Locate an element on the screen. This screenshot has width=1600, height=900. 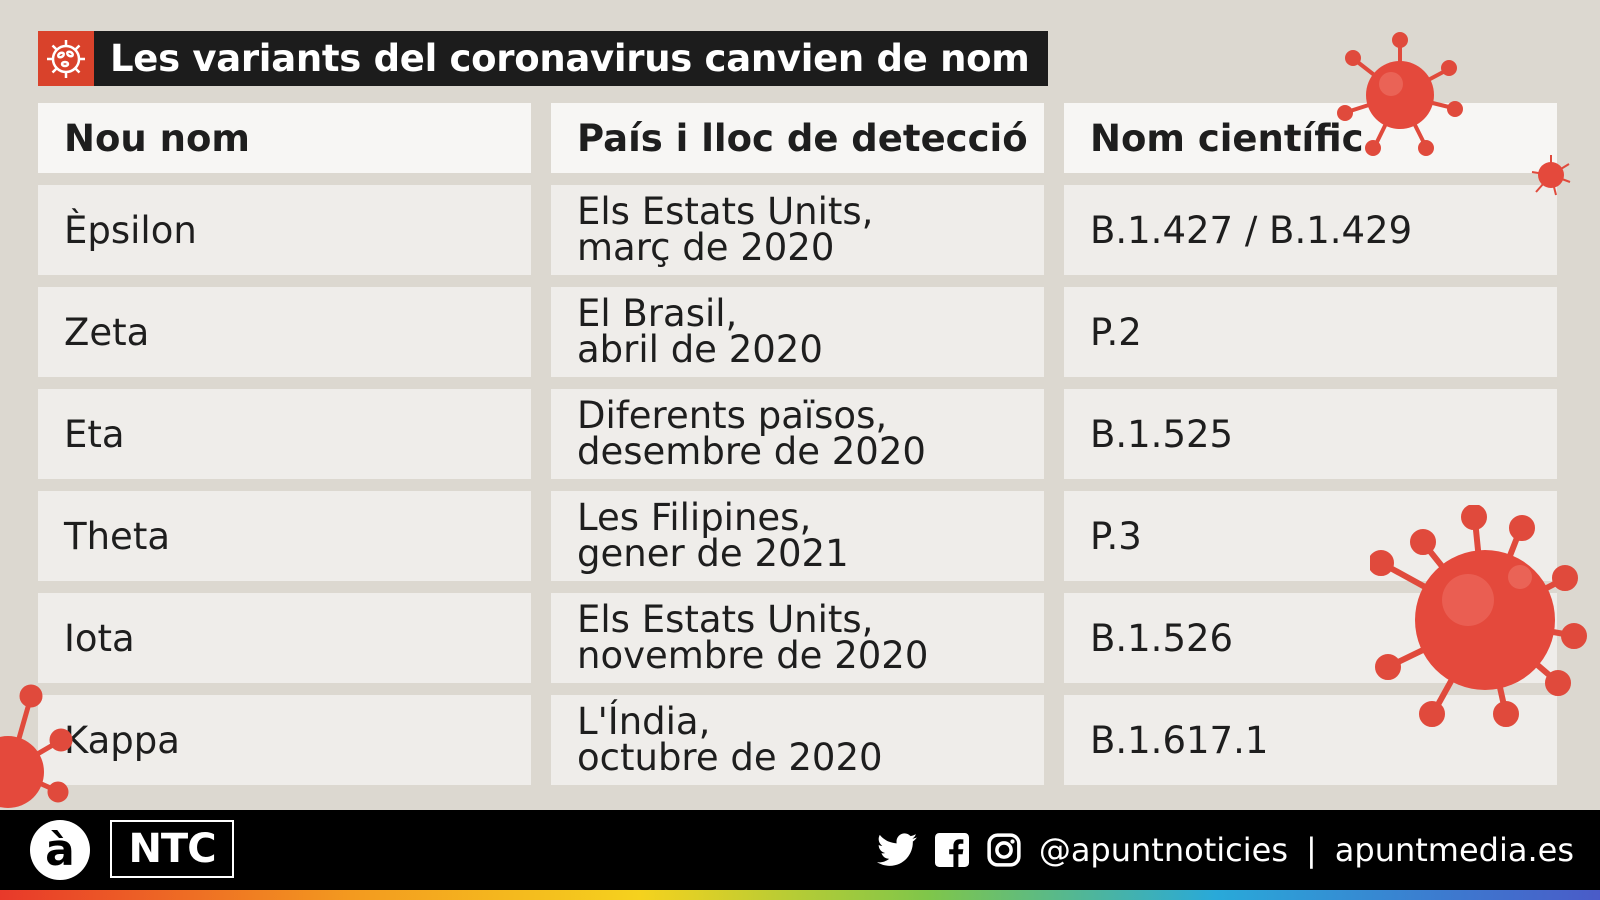
table-cell-name: Zeta is located at coordinates (284, 332).